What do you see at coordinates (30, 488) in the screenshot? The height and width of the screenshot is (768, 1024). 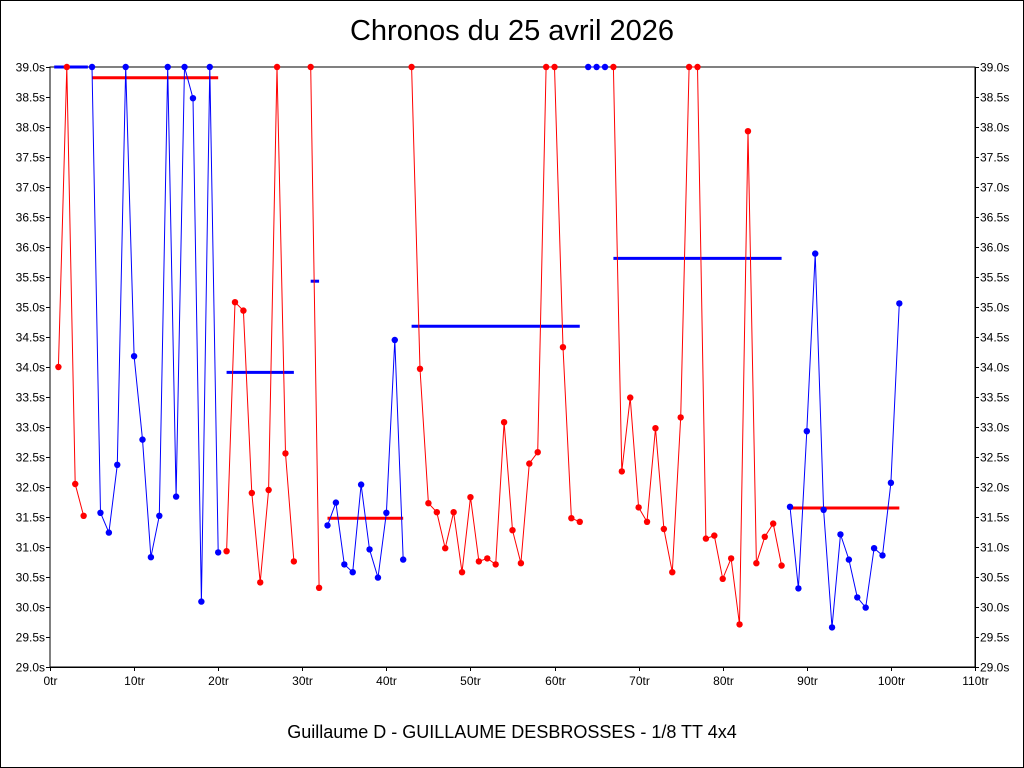 I see `y-tick-label: 32.0s` at bounding box center [30, 488].